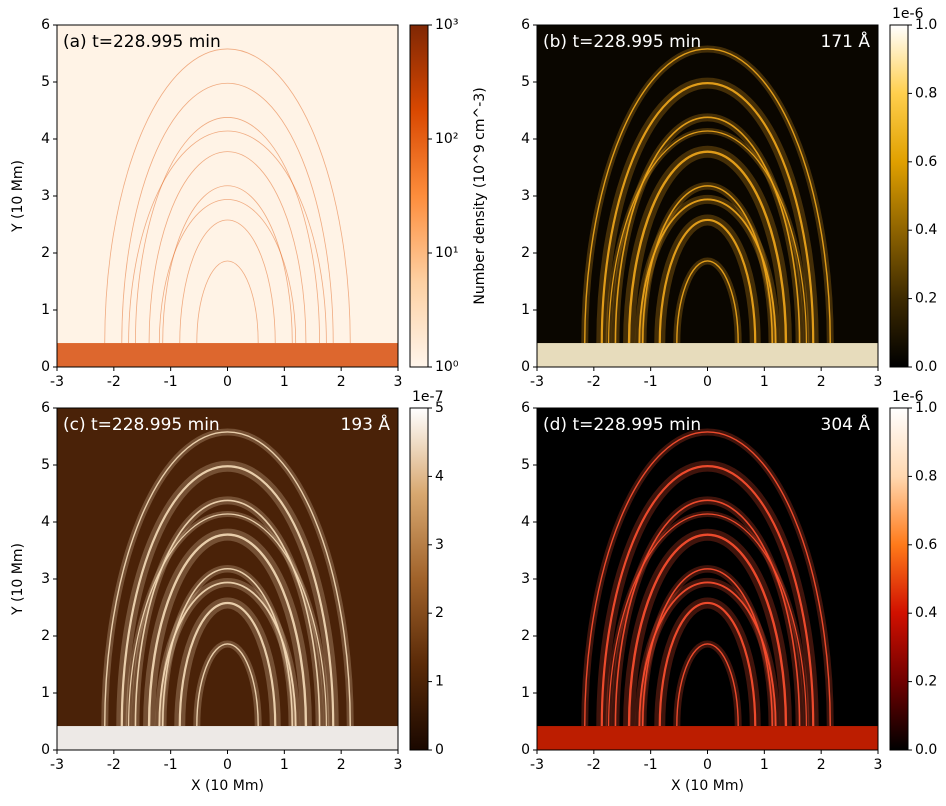 Image resolution: width=946 pixels, height=806 pixels. I want to click on x-axis-label: X (10 Mm), so click(707, 786).